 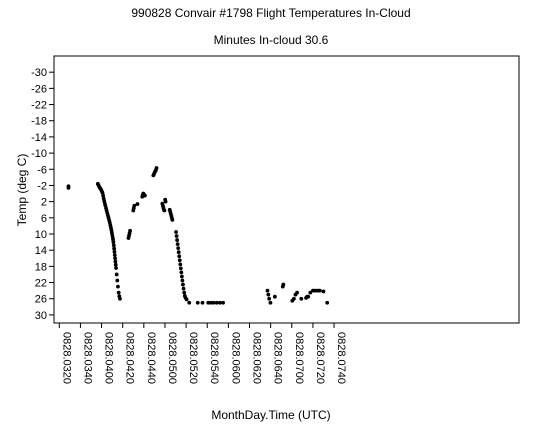 What do you see at coordinates (41, 251) in the screenshot?
I see `y-tick-label: 14` at bounding box center [41, 251].